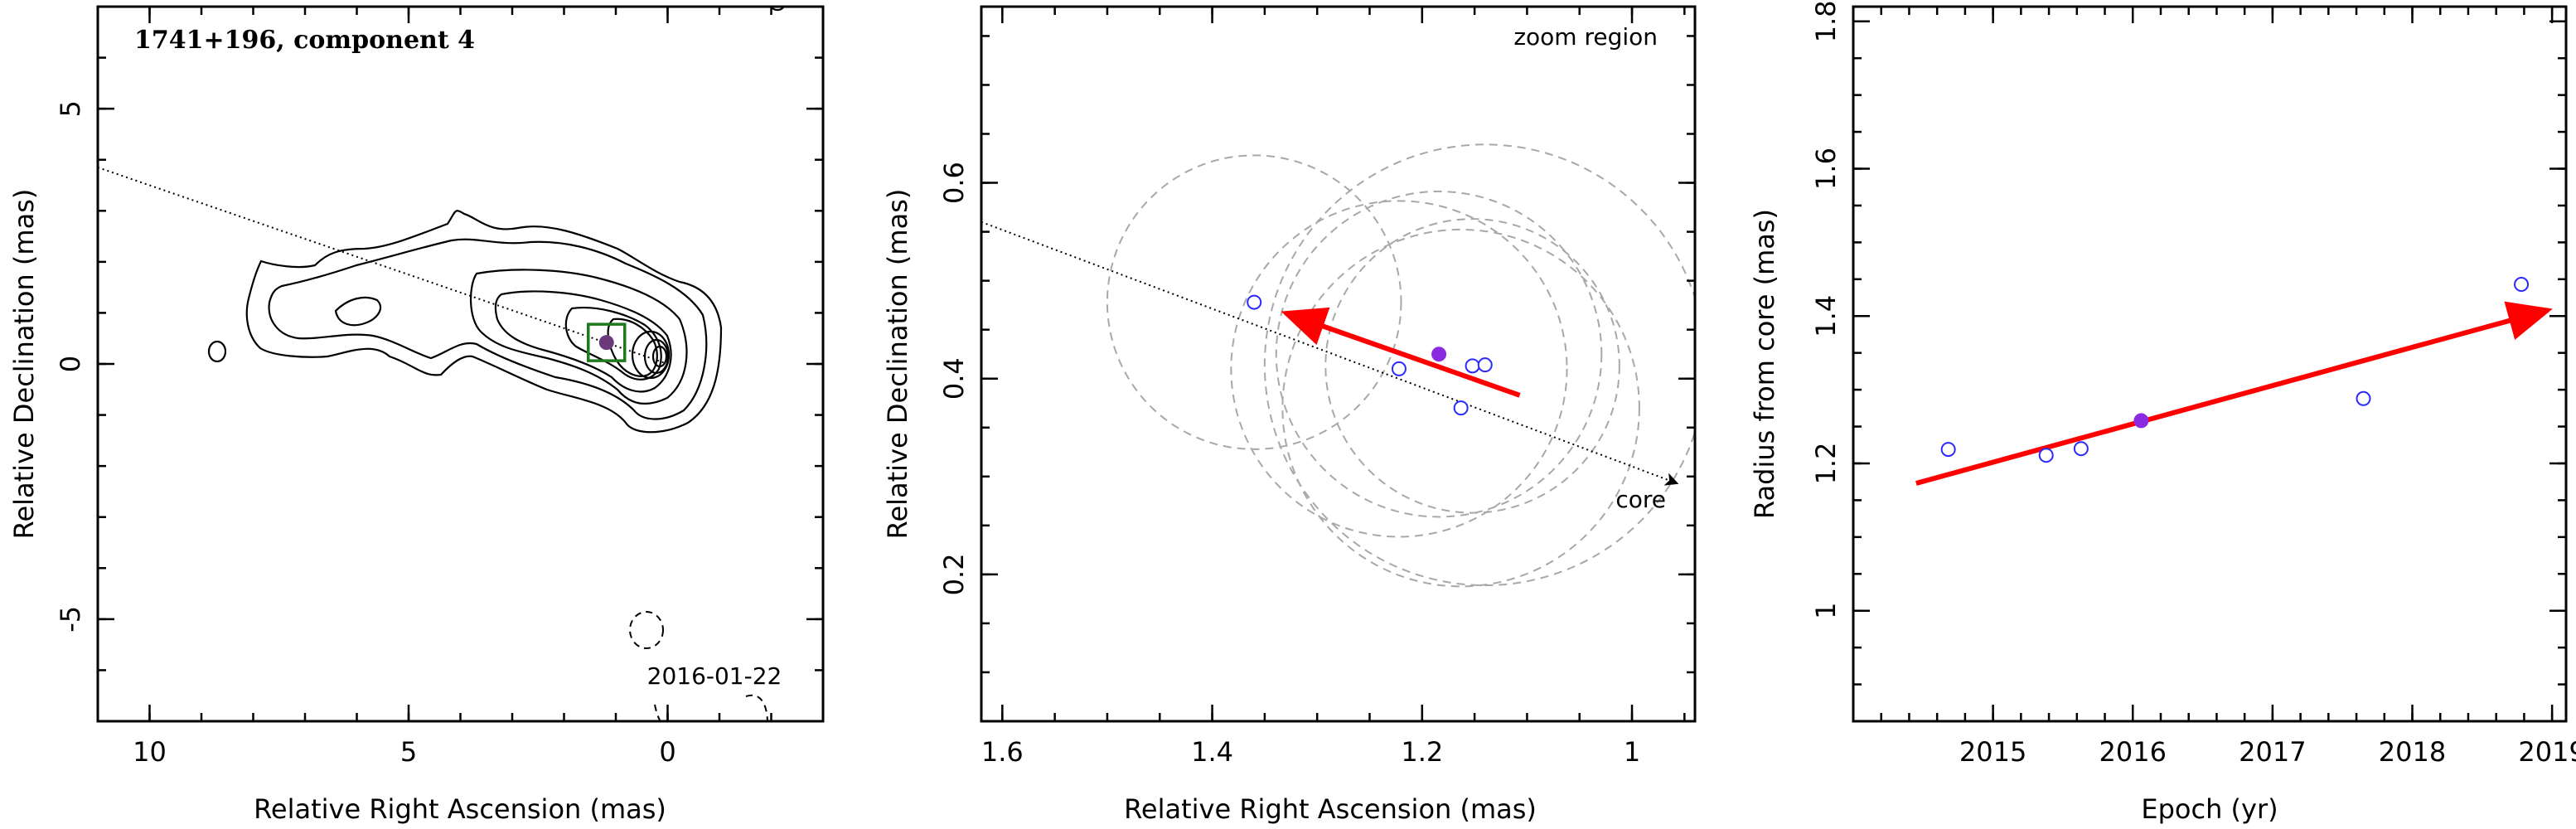  I want to click on x-tick-labels: 10 5 0, so click(404, 752).